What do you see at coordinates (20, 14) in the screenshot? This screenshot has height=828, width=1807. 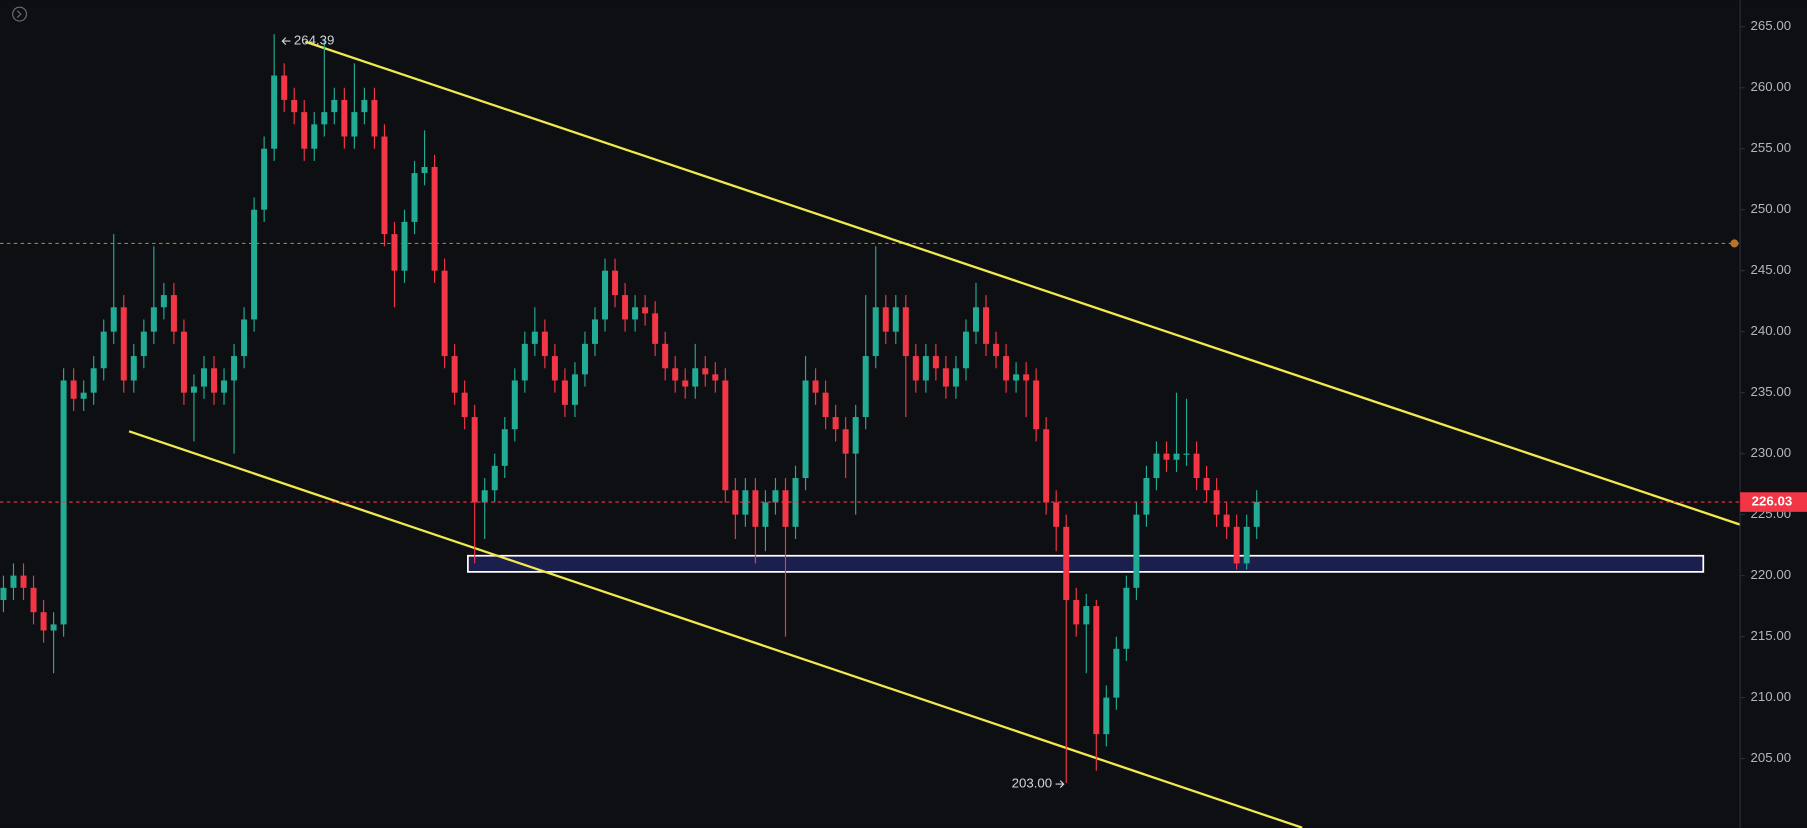 I see `collapse-button` at bounding box center [20, 14].